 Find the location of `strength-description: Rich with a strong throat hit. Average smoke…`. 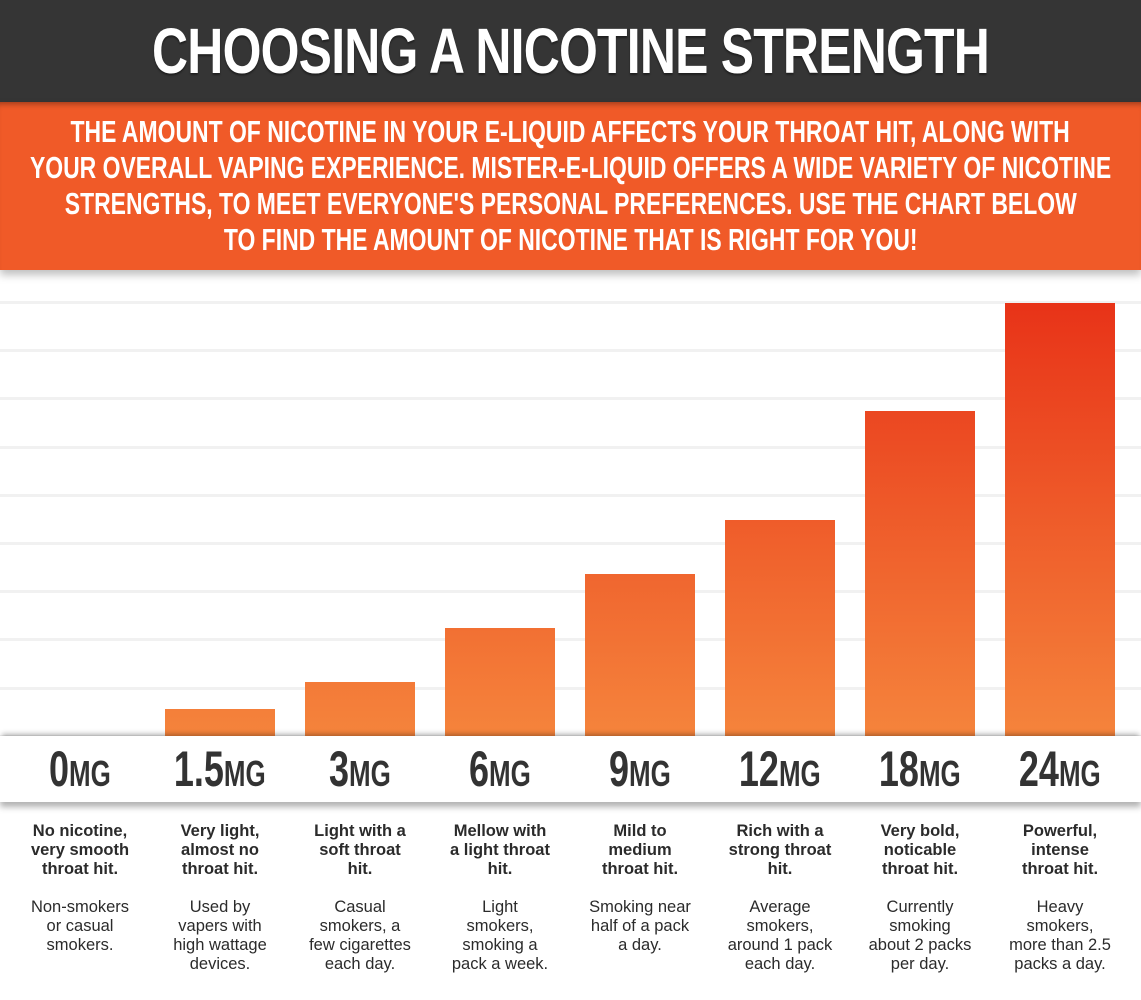

strength-description: Rich with a strong throat hit. Average smoke… is located at coordinates (780, 898).